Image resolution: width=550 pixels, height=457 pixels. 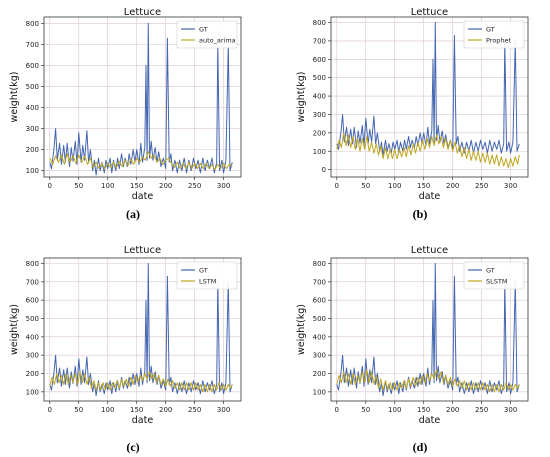 I want to click on legend: GT auto_arima, so click(x=207, y=34).